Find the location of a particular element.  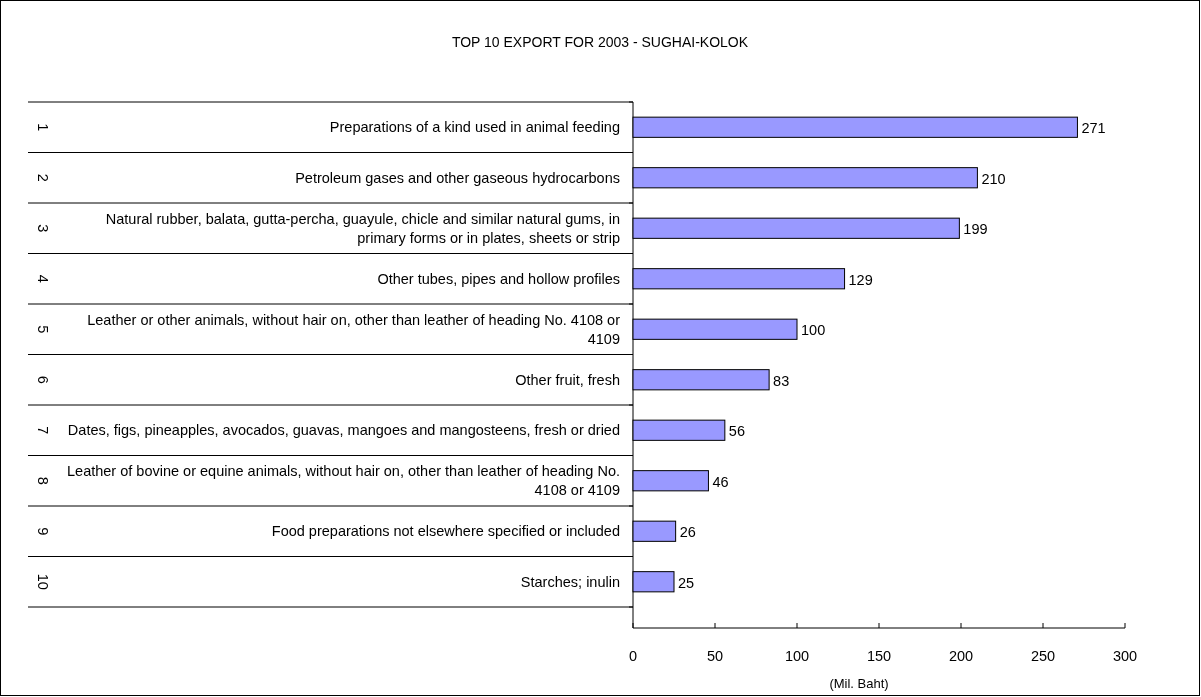

text: 2 is located at coordinates (43, 177).